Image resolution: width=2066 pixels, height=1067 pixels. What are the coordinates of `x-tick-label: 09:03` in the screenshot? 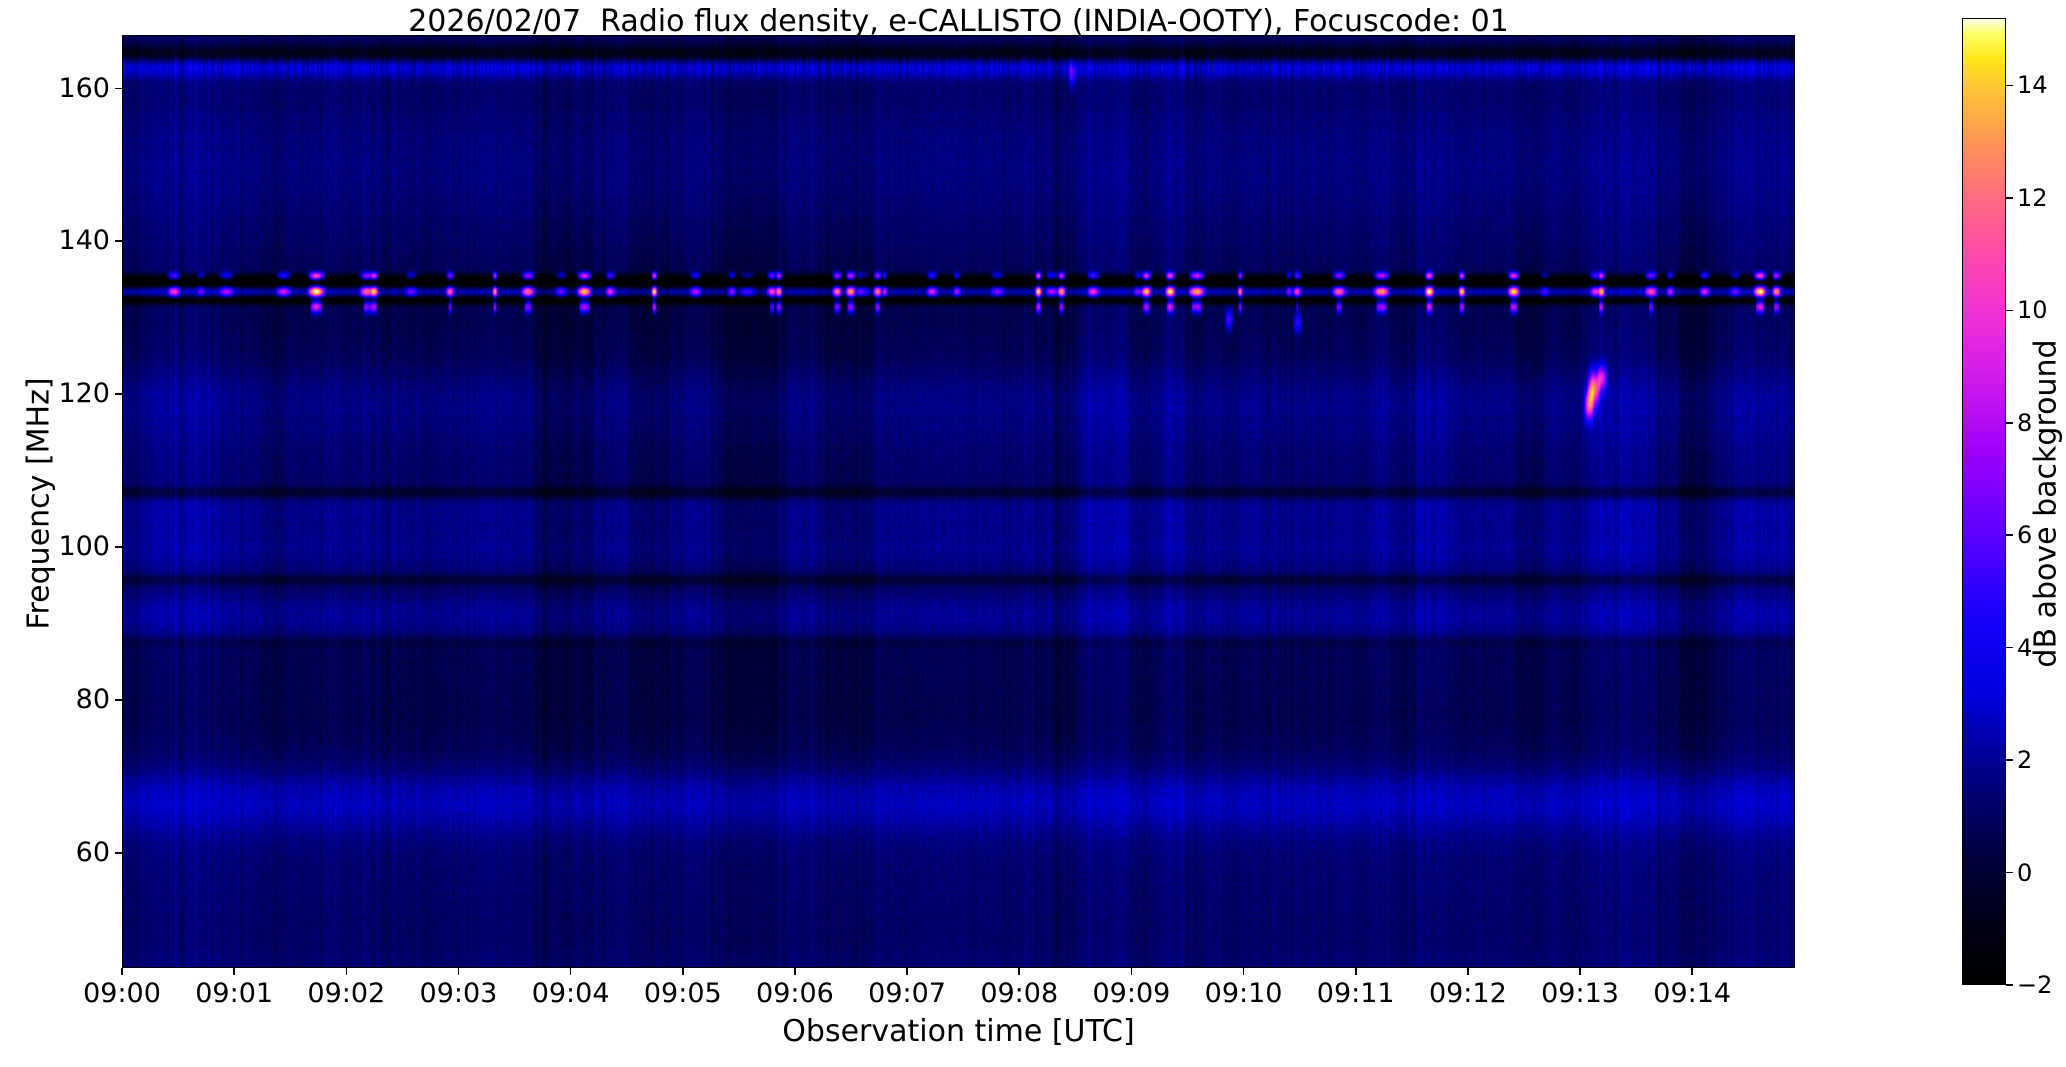 It's located at (458, 993).